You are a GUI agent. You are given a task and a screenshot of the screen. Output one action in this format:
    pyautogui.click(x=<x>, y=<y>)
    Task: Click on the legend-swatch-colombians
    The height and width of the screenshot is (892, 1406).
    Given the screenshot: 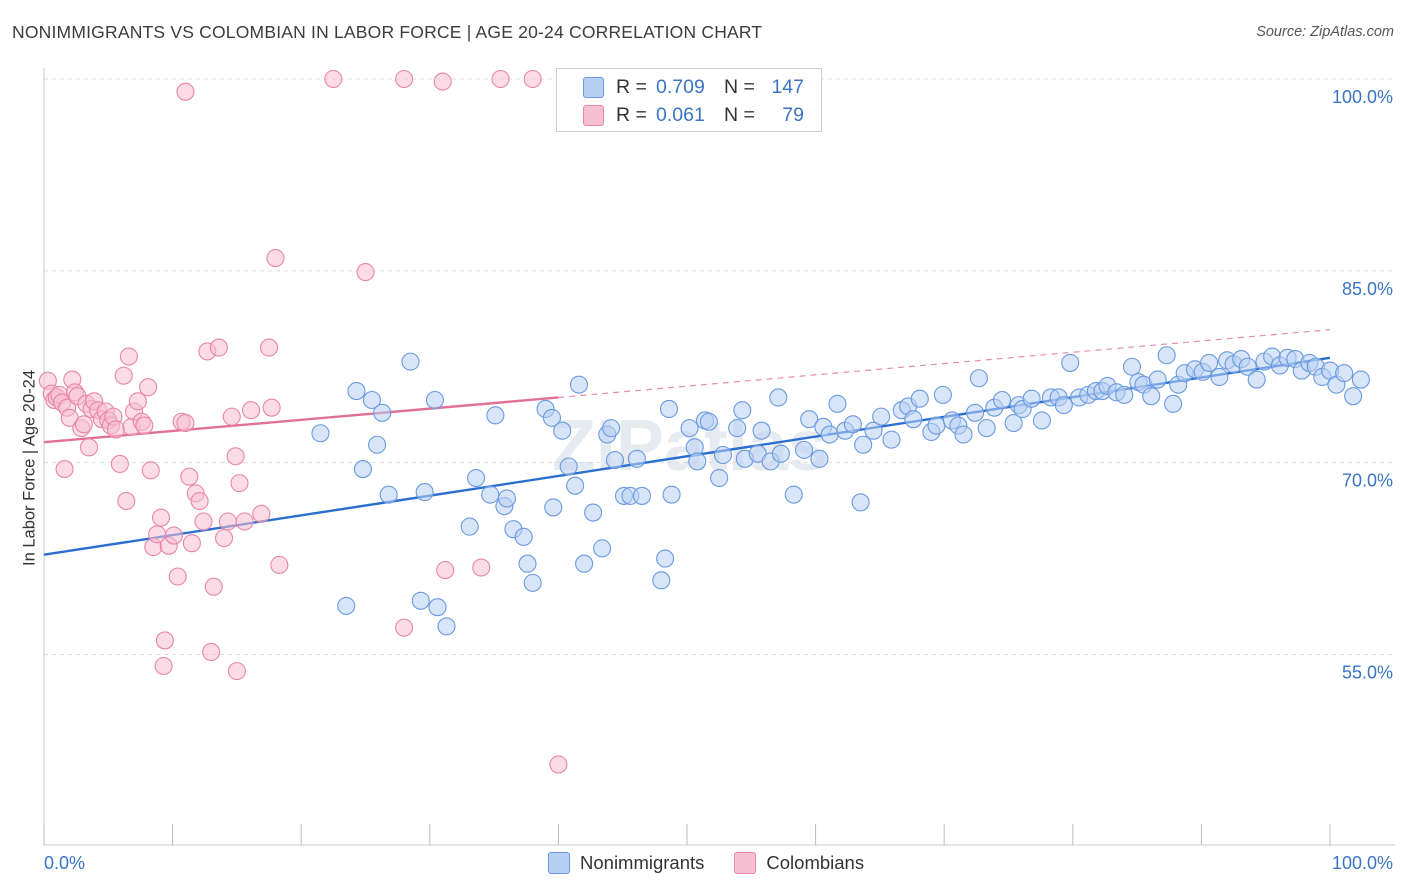 What is the action you would take?
    pyautogui.click(x=593, y=115)
    